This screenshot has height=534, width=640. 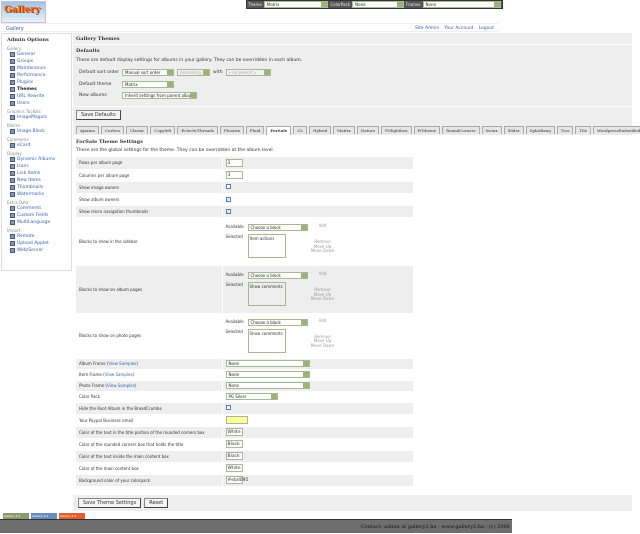 I want to click on your-paypal-business-email-input, so click(x=236, y=419).